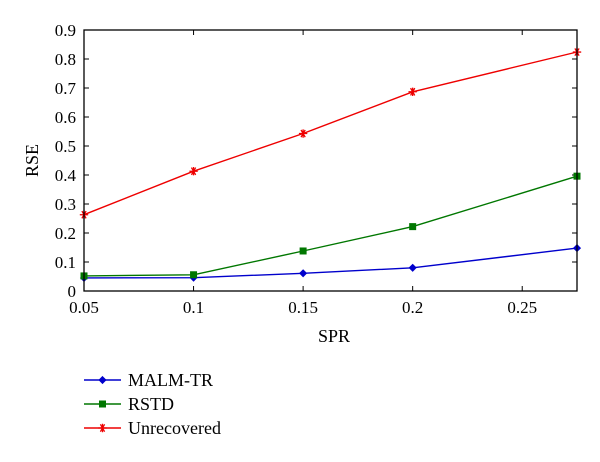 The image size is (600, 462). Describe the element at coordinates (65, 204) in the screenshot. I see `y-tick-label: 0.3` at that location.